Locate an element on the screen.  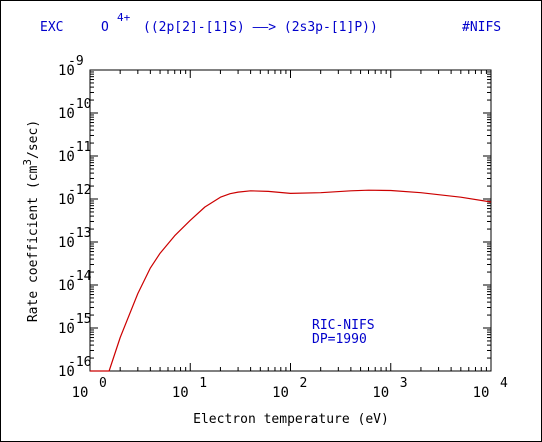
process-label: EXC is located at coordinates (52, 27).